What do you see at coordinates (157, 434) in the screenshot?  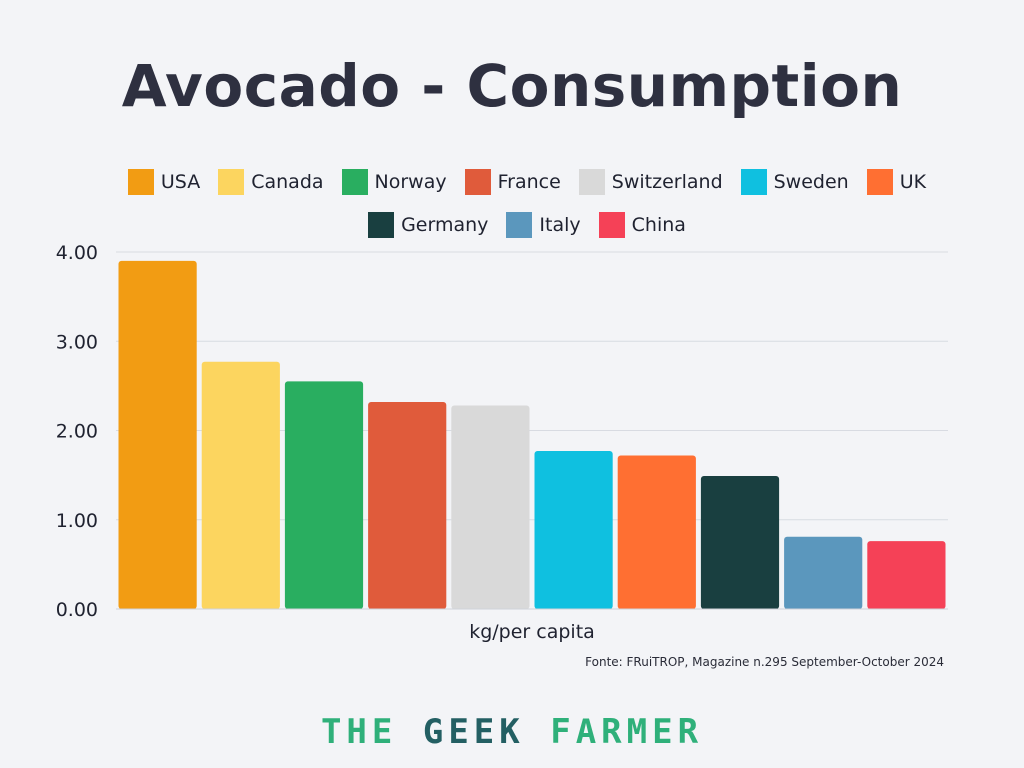 I see `bar-usa` at bounding box center [157, 434].